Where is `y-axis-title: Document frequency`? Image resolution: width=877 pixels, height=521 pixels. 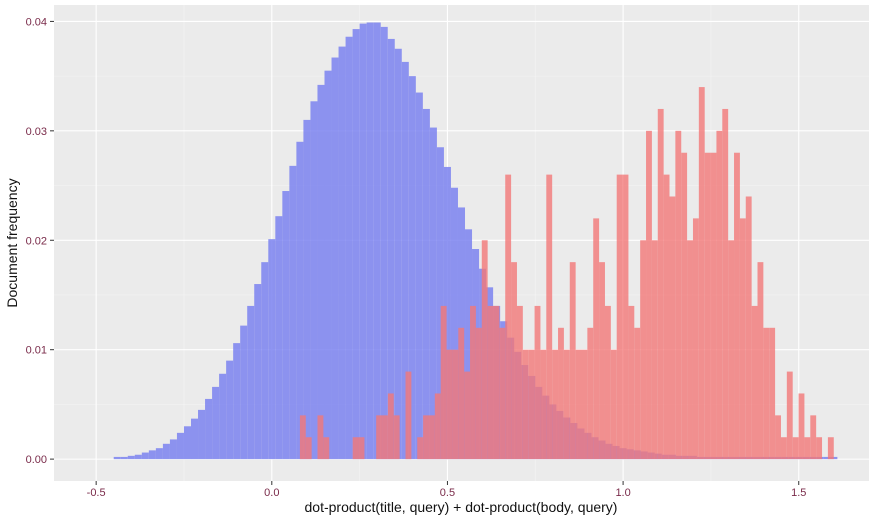
y-axis-title: Document frequency is located at coordinates (12, 242).